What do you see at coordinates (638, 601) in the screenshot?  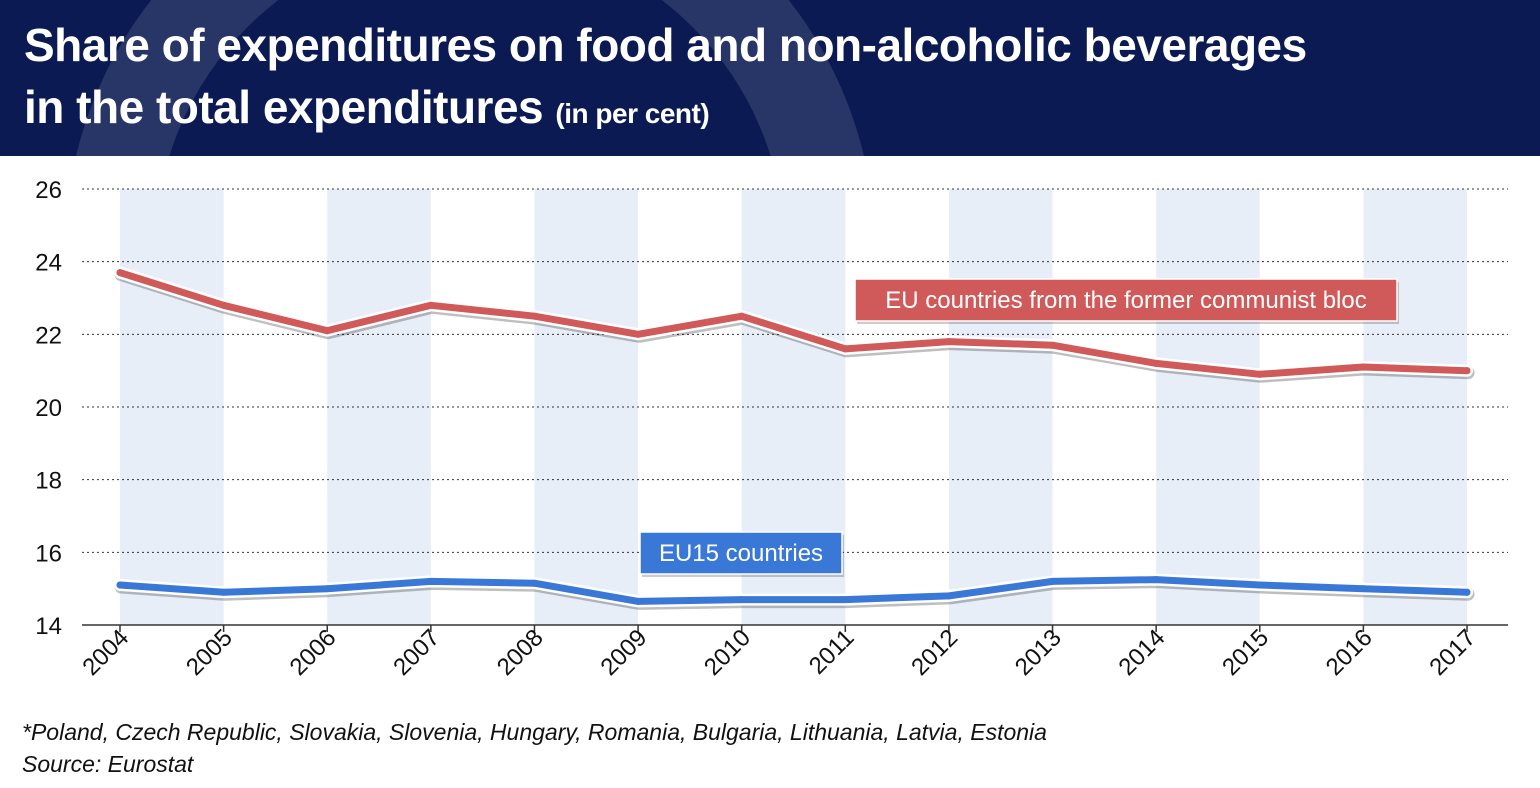 I see `data-point-1-2009` at bounding box center [638, 601].